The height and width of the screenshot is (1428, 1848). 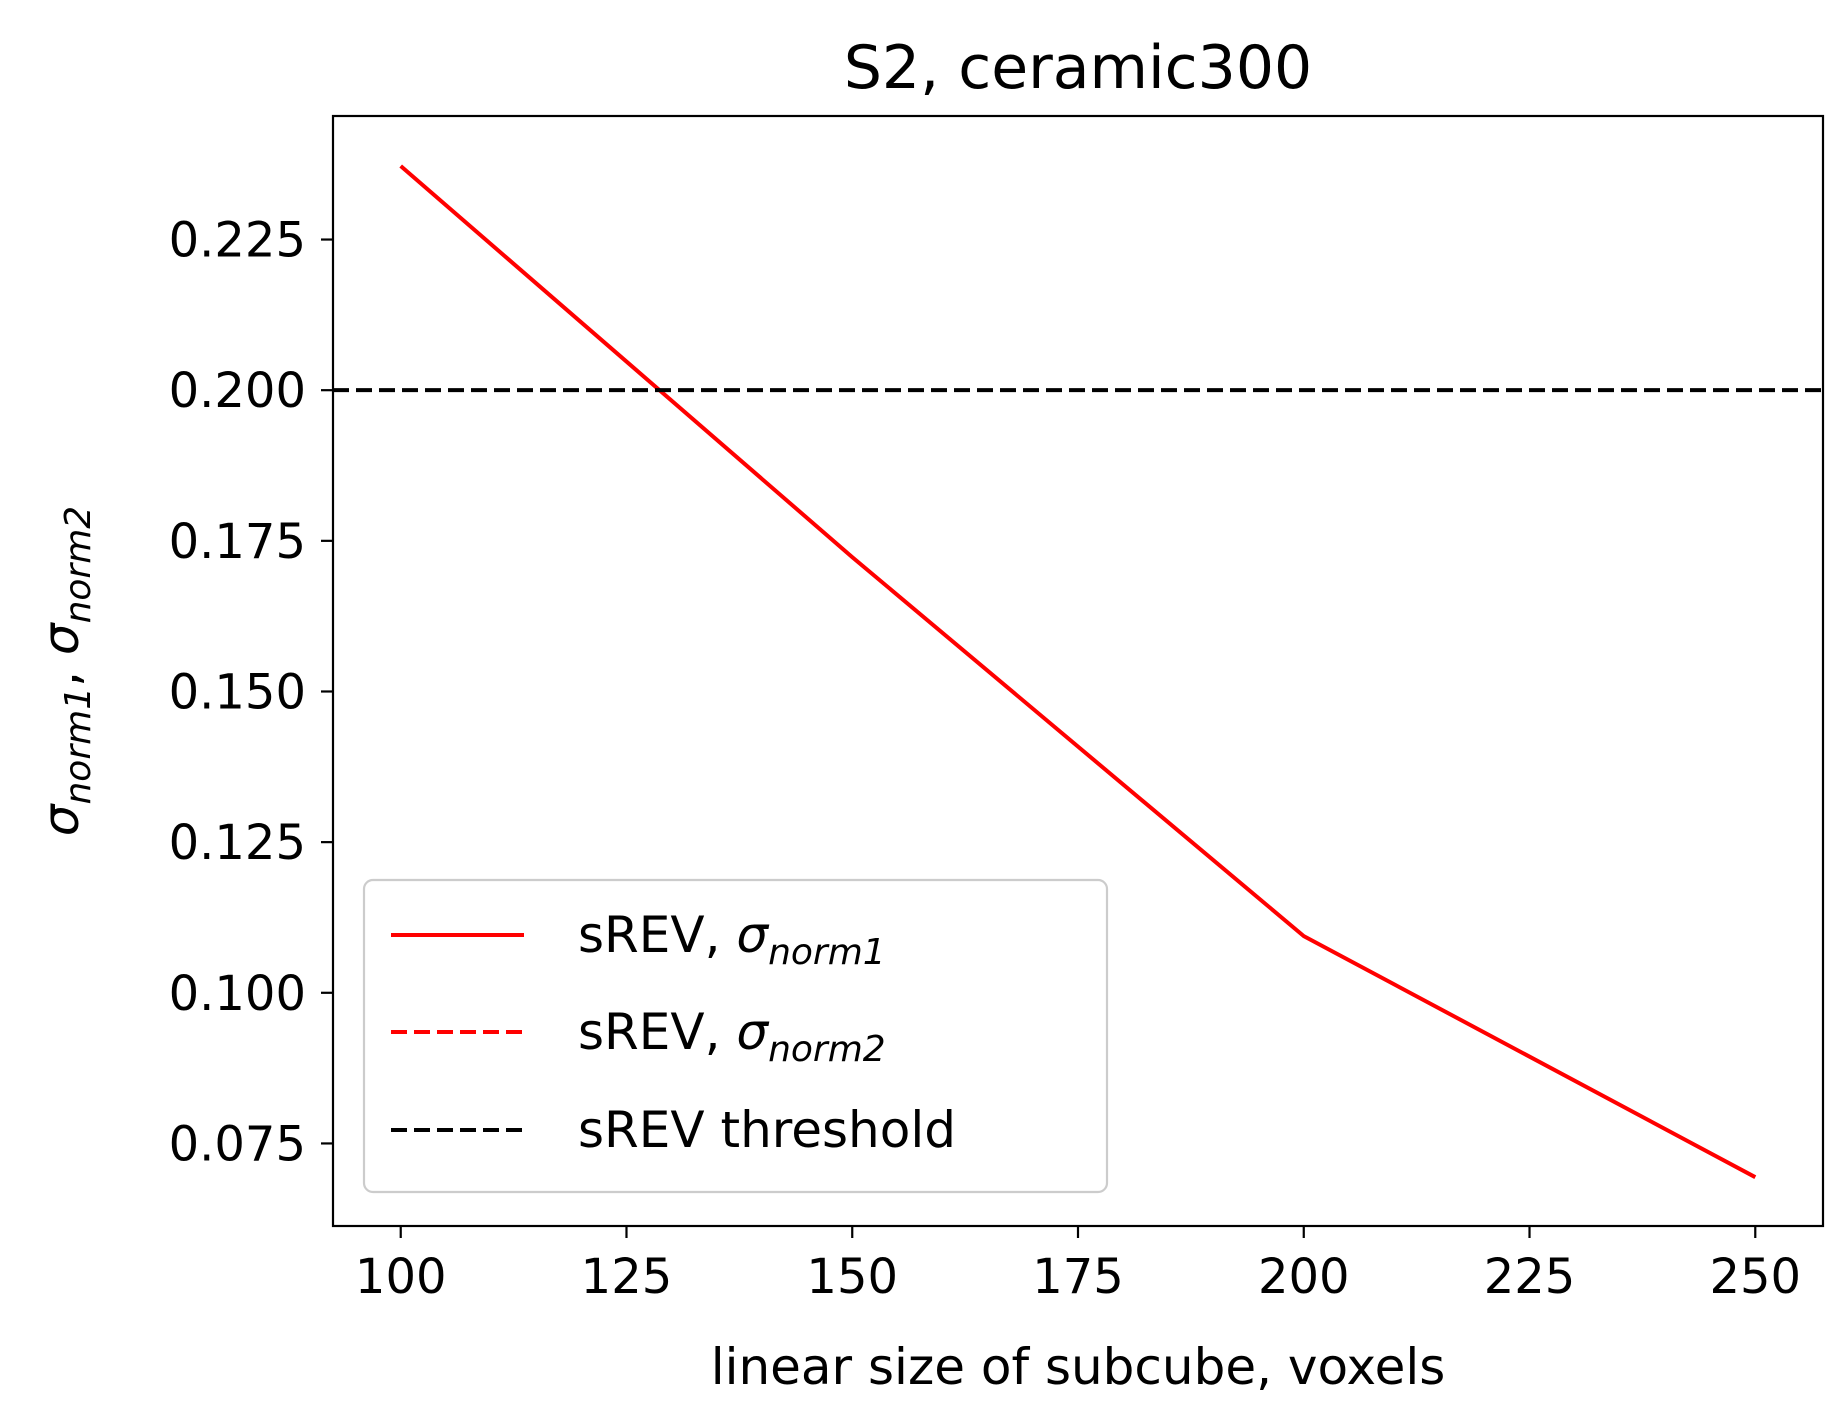 What do you see at coordinates (1530, 1277) in the screenshot?
I see `x-tick-label-5: 225` at bounding box center [1530, 1277].